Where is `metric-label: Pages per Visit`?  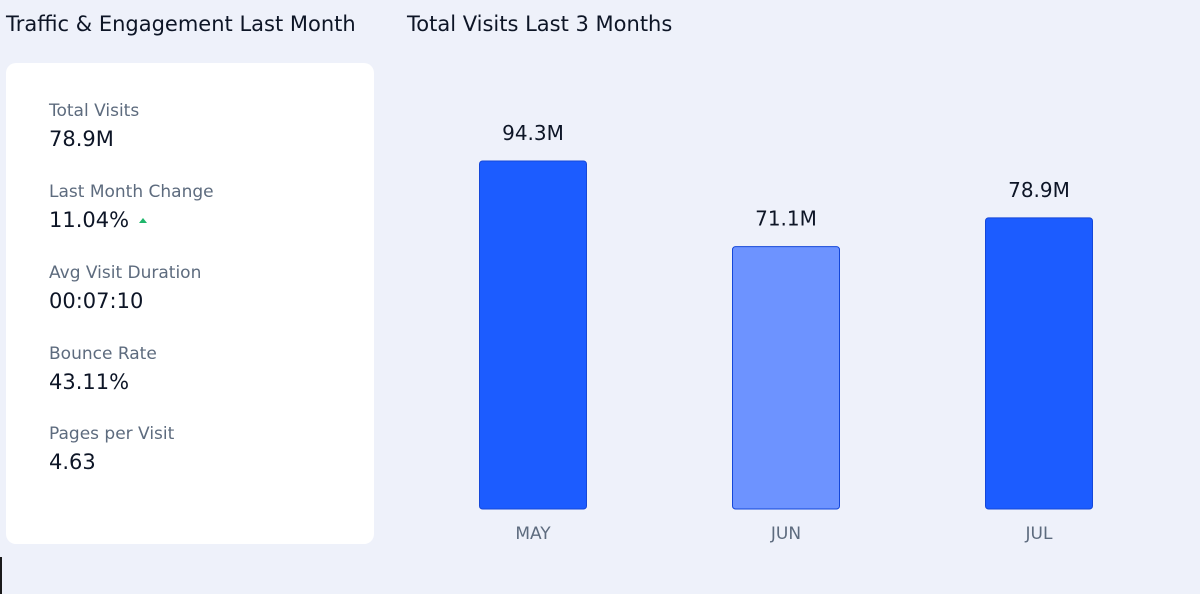 metric-label: Pages per Visit is located at coordinates (112, 434).